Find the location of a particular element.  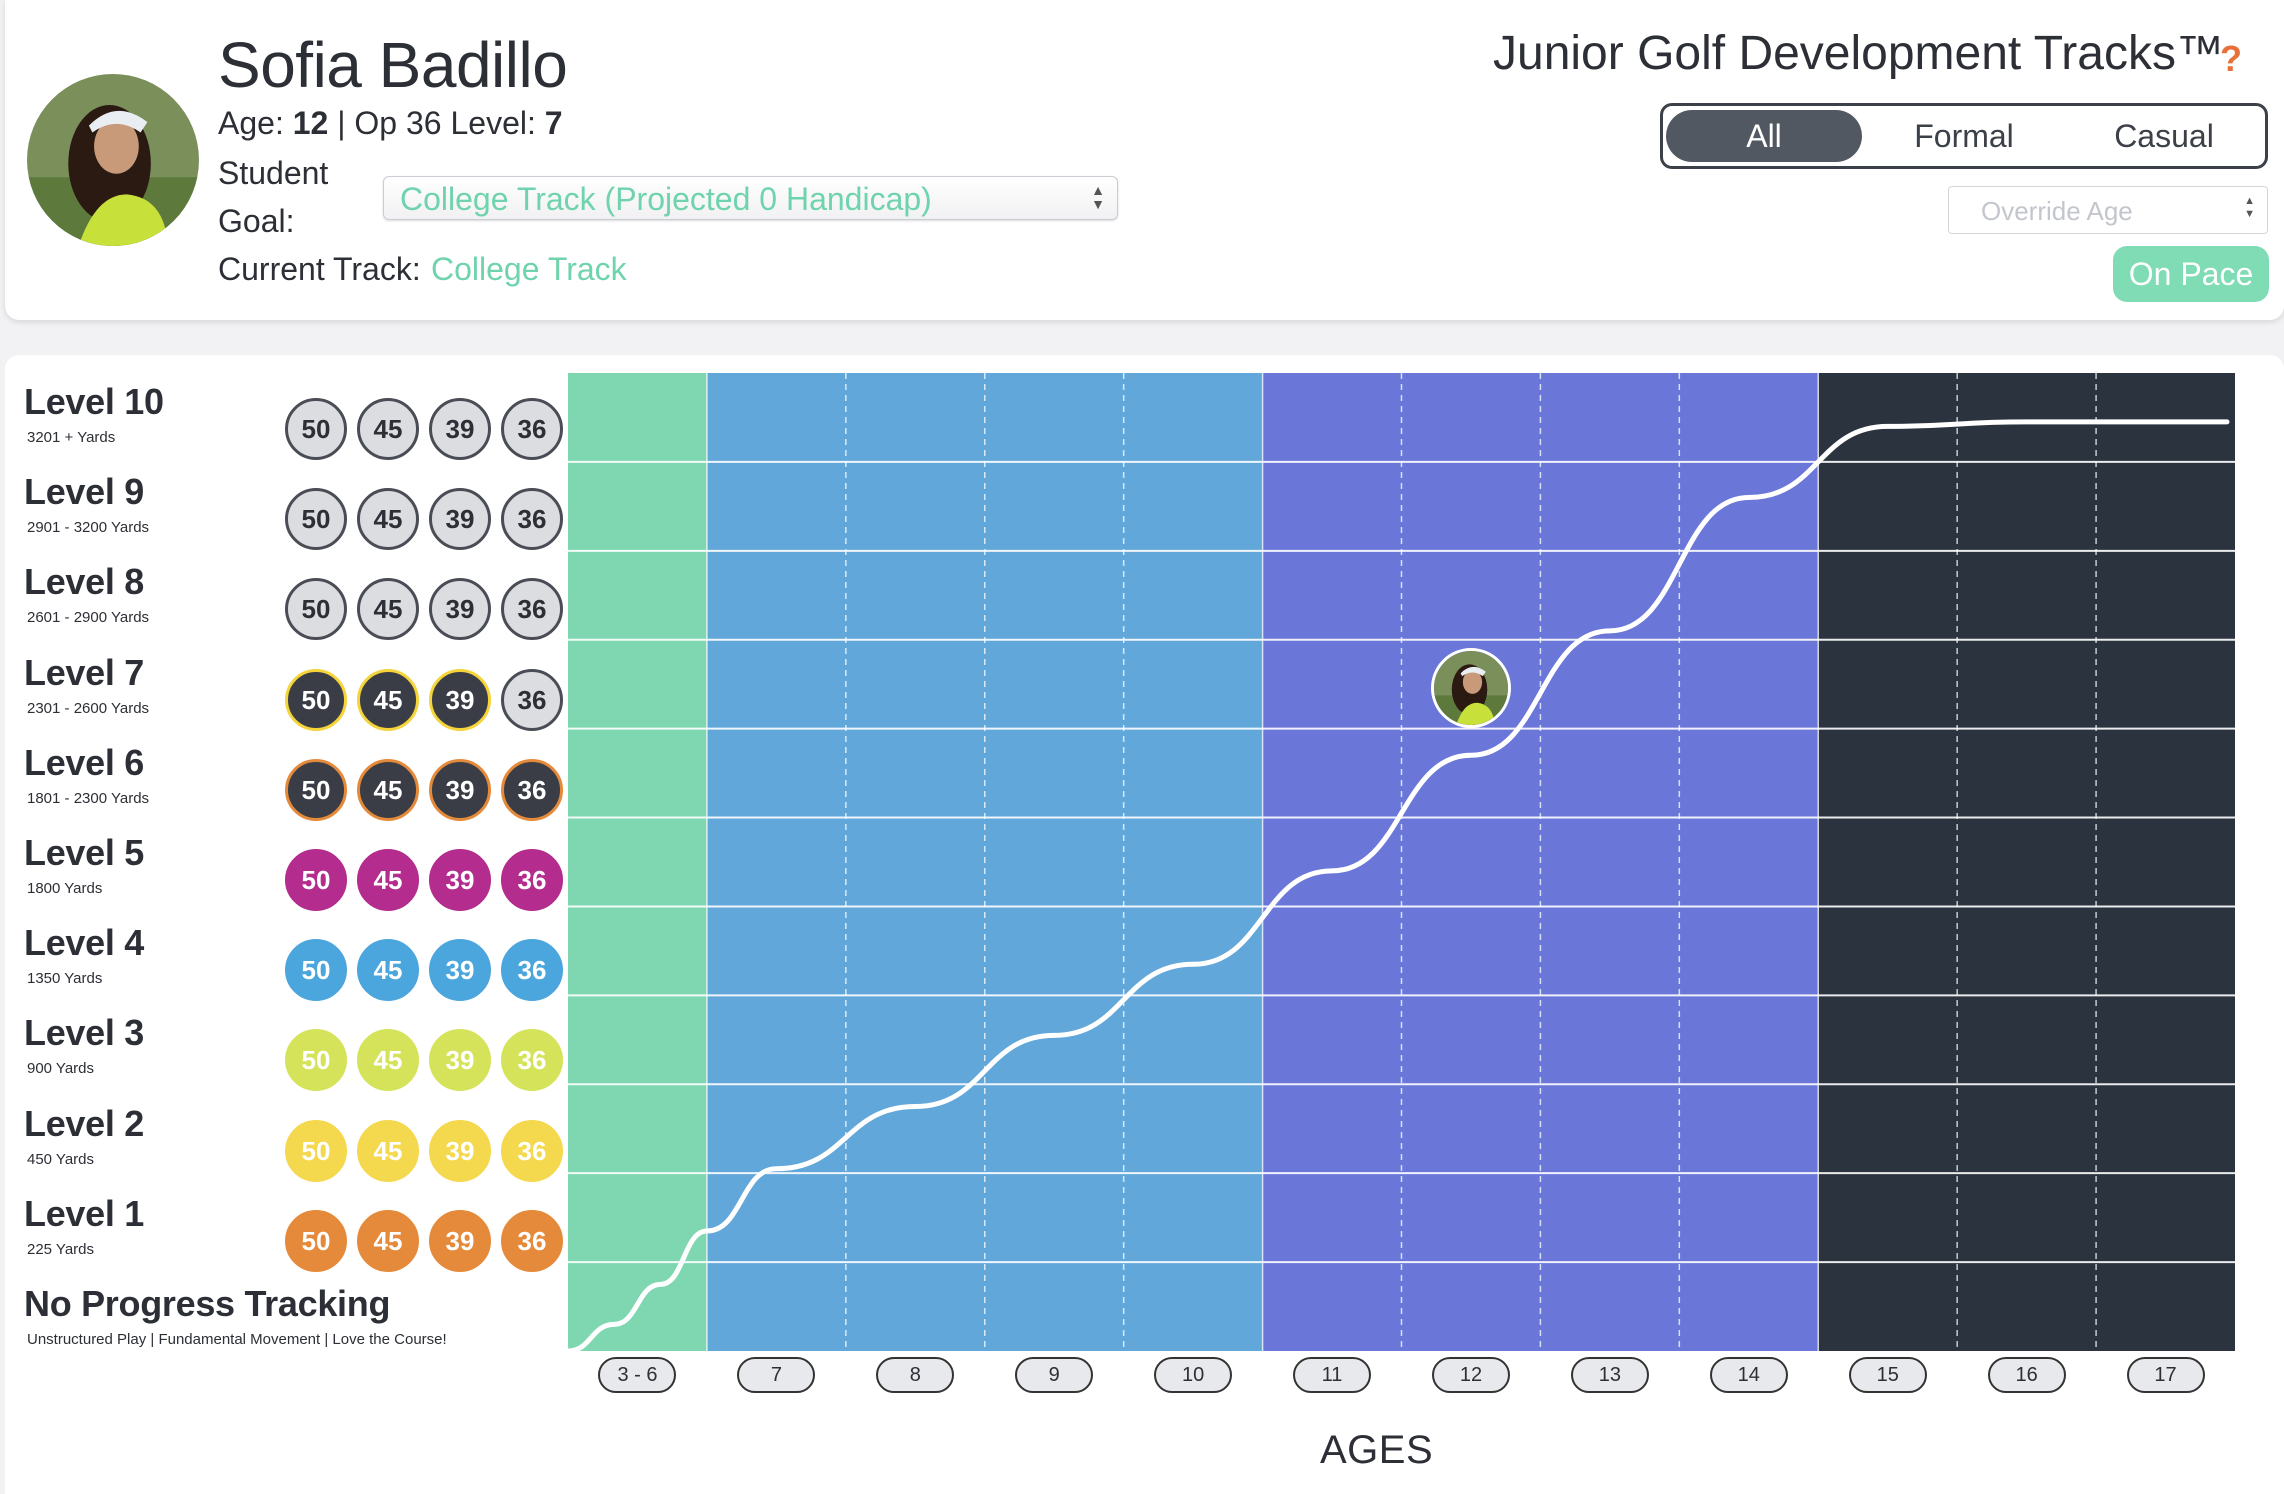

age-pill: 3 - 6 is located at coordinates (637, 1375).